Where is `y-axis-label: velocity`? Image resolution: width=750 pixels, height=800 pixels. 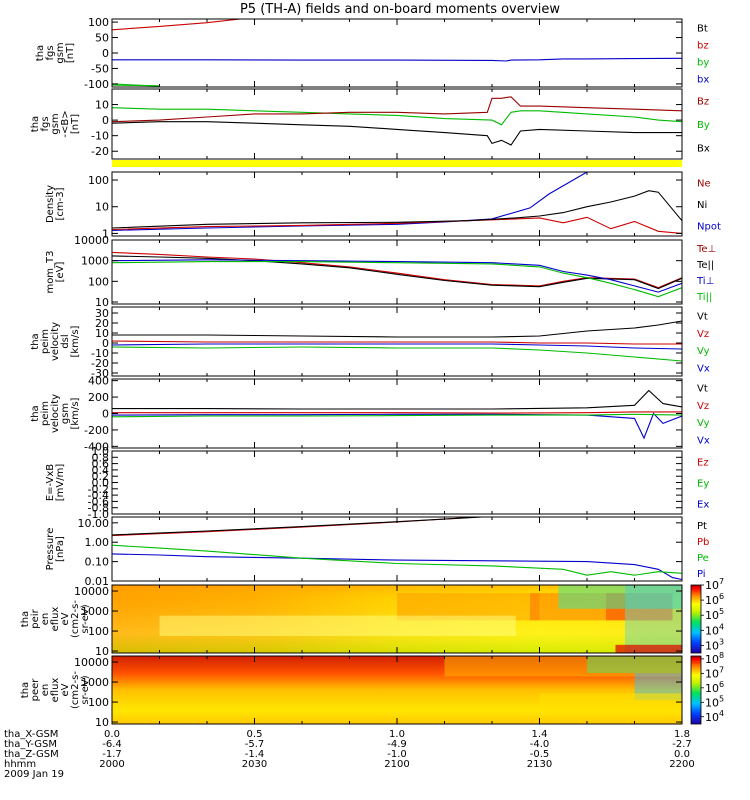 y-axis-label: velocity is located at coordinates (55, 341).